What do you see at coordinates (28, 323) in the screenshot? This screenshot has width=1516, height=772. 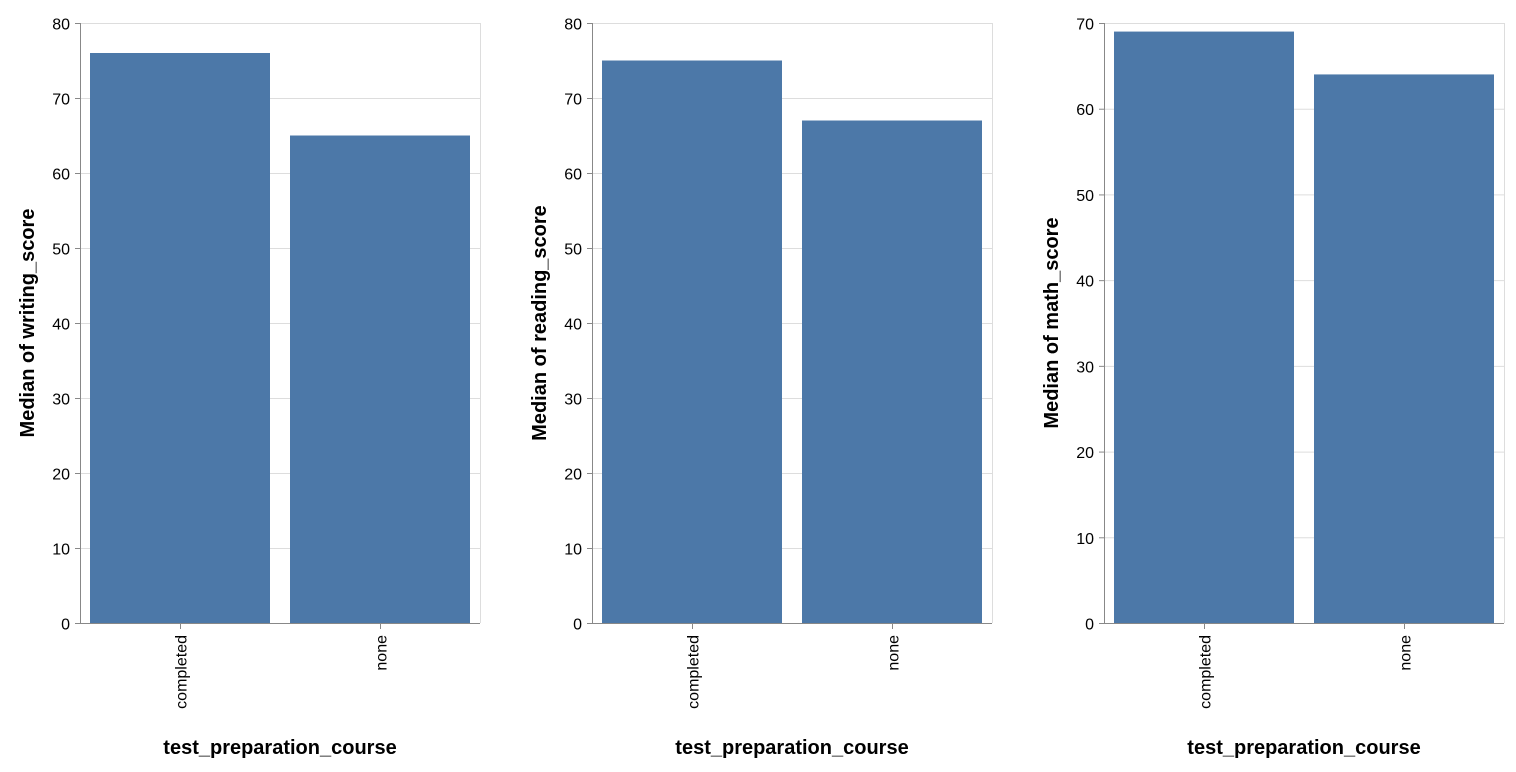 I see `y-axis-title: Median of writing_score` at bounding box center [28, 323].